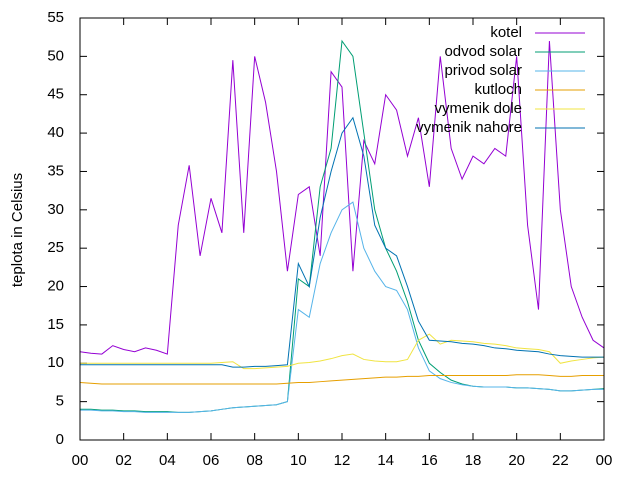  What do you see at coordinates (298, 460) in the screenshot?
I see `x-tick-label: 10` at bounding box center [298, 460].